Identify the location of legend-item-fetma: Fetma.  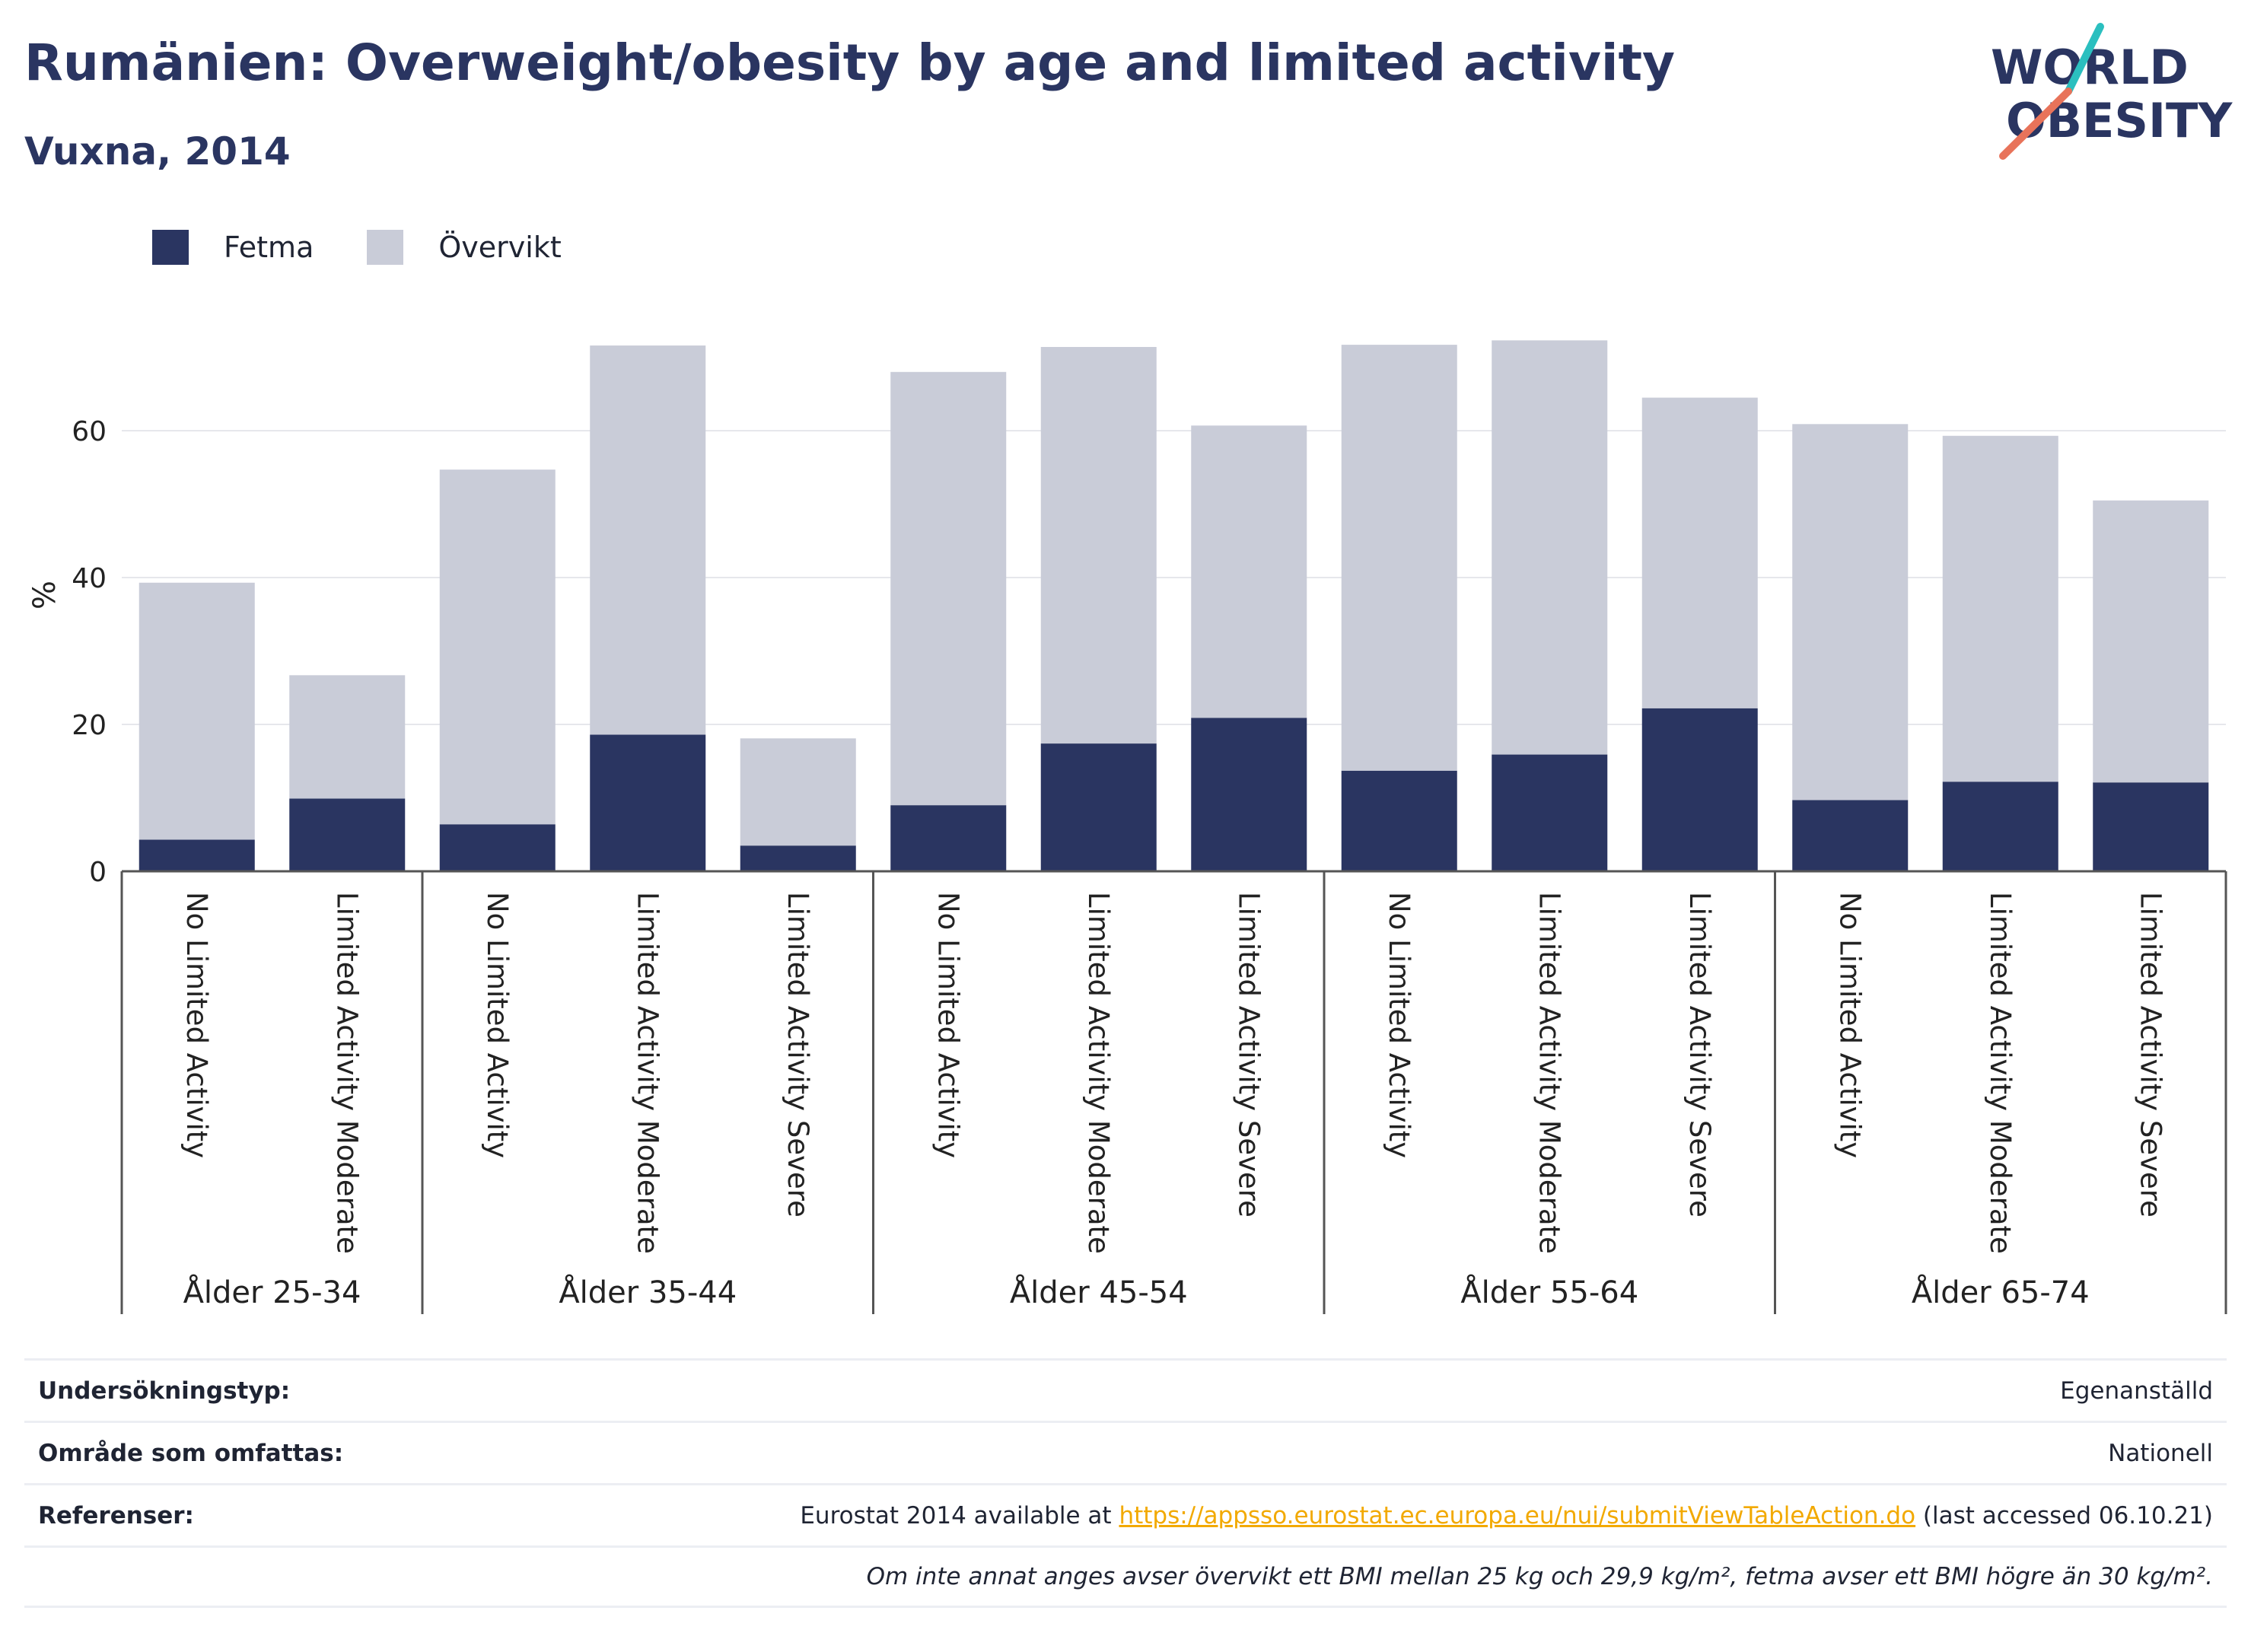
(233, 247).